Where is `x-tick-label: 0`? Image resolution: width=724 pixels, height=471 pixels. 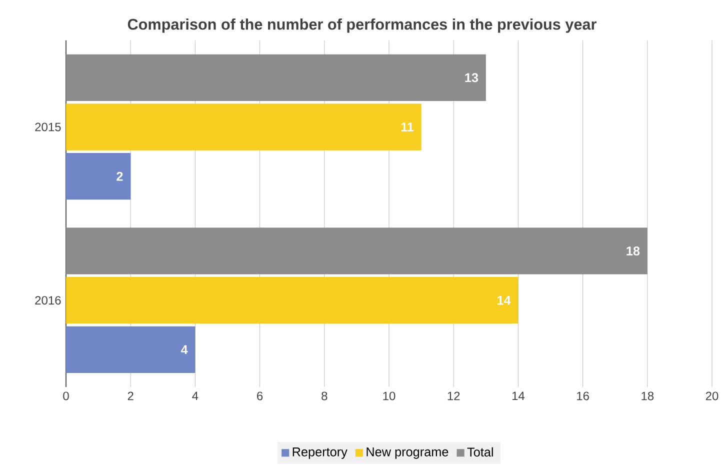
x-tick-label: 0 is located at coordinates (66, 396).